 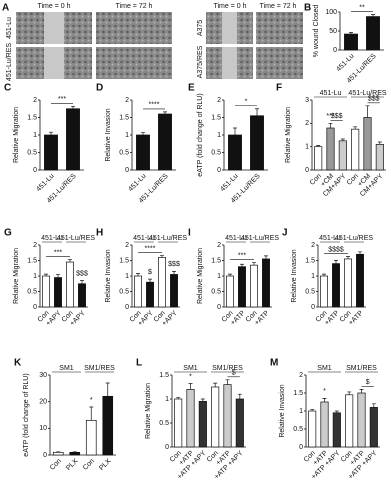 What do you see at coordinates (285, 233) in the screenshot?
I see `panel-letter: J` at bounding box center [285, 233].